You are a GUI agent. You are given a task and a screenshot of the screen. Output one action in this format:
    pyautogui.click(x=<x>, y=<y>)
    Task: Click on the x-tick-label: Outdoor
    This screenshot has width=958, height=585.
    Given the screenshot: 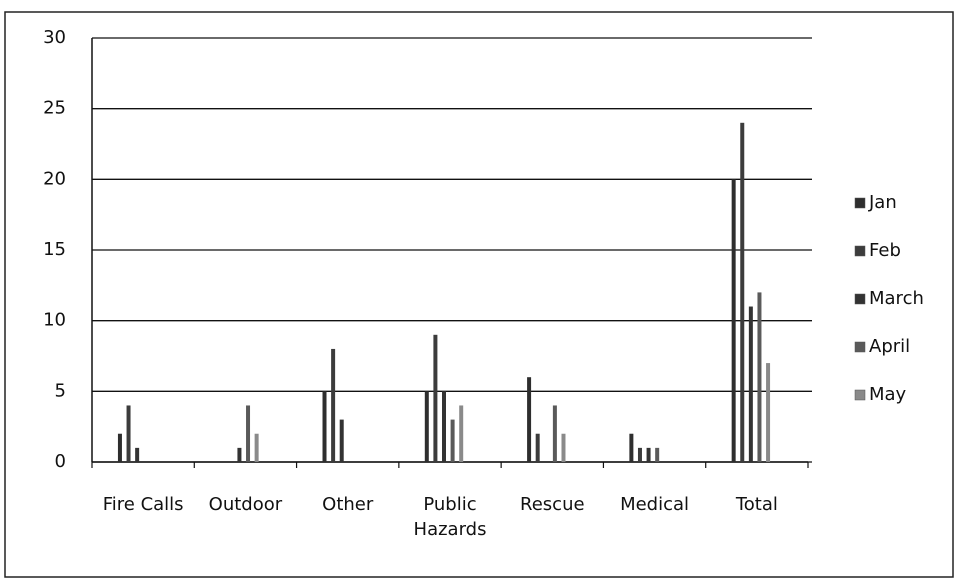 What is the action you would take?
    pyautogui.click(x=246, y=504)
    